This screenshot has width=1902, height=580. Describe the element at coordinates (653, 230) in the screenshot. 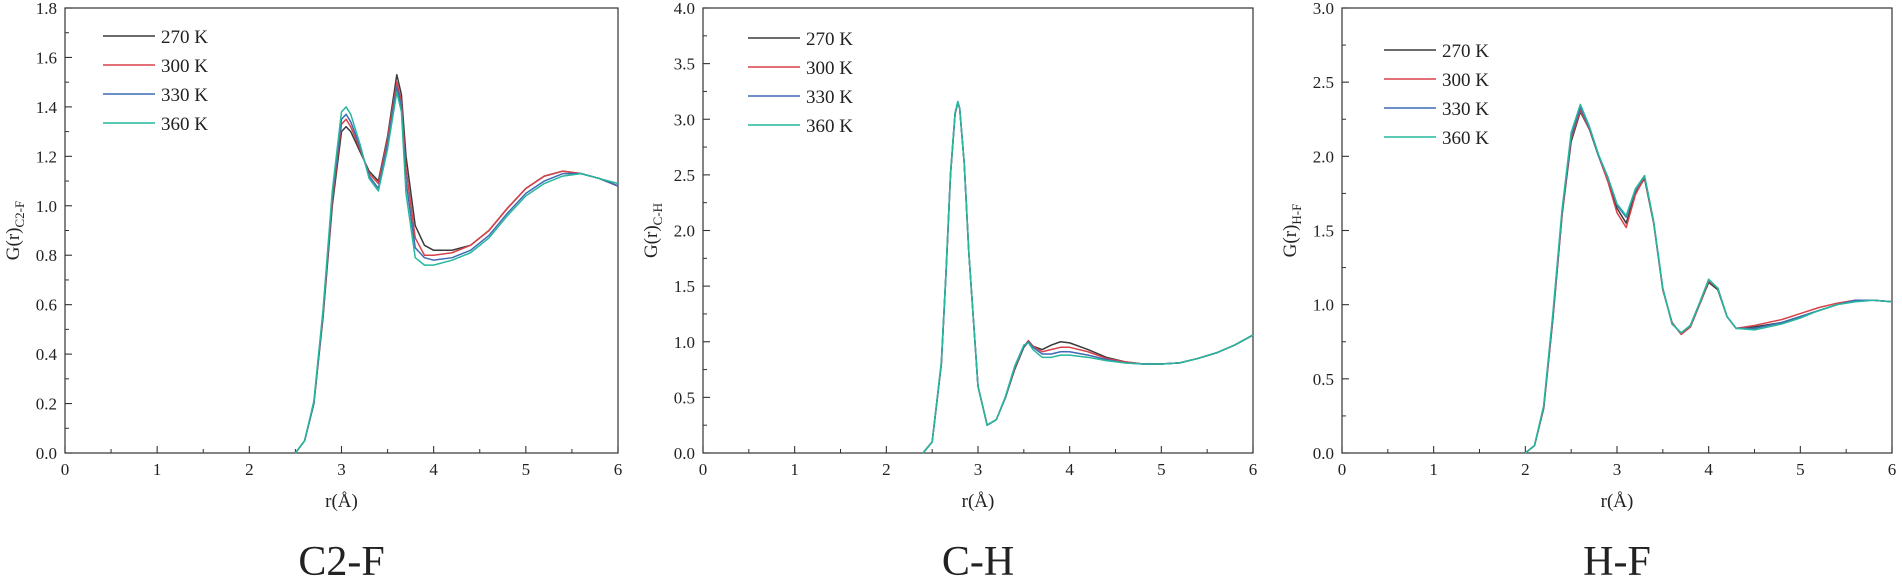

I see `y-axis-label: G(r)C-H` at that location.